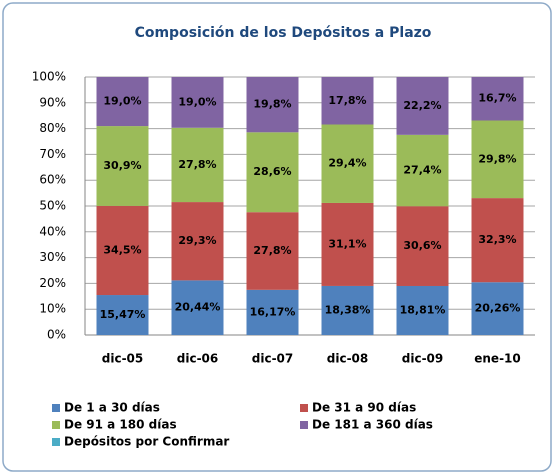 Image resolution: width=555 pixels, height=475 pixels. I want to click on data-label: 29,4%, so click(347, 163).